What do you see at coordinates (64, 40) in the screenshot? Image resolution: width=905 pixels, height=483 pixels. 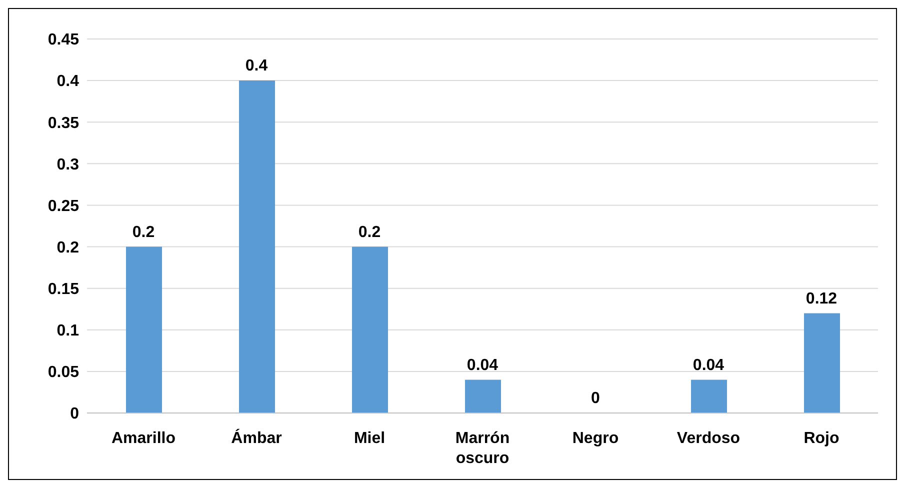 I see `y-tick-label: 0.45` at bounding box center [64, 40].